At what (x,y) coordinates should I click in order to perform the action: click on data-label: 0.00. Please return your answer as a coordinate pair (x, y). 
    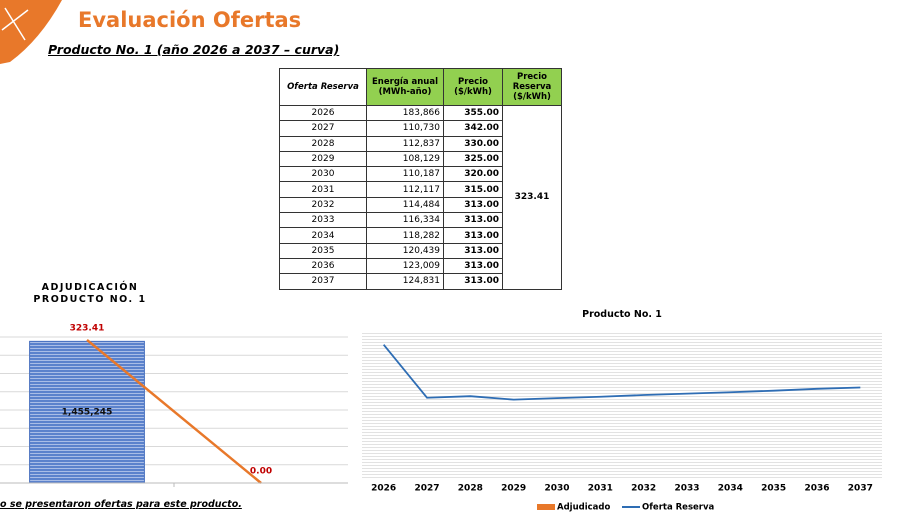
    Looking at the image, I should click on (261, 472).